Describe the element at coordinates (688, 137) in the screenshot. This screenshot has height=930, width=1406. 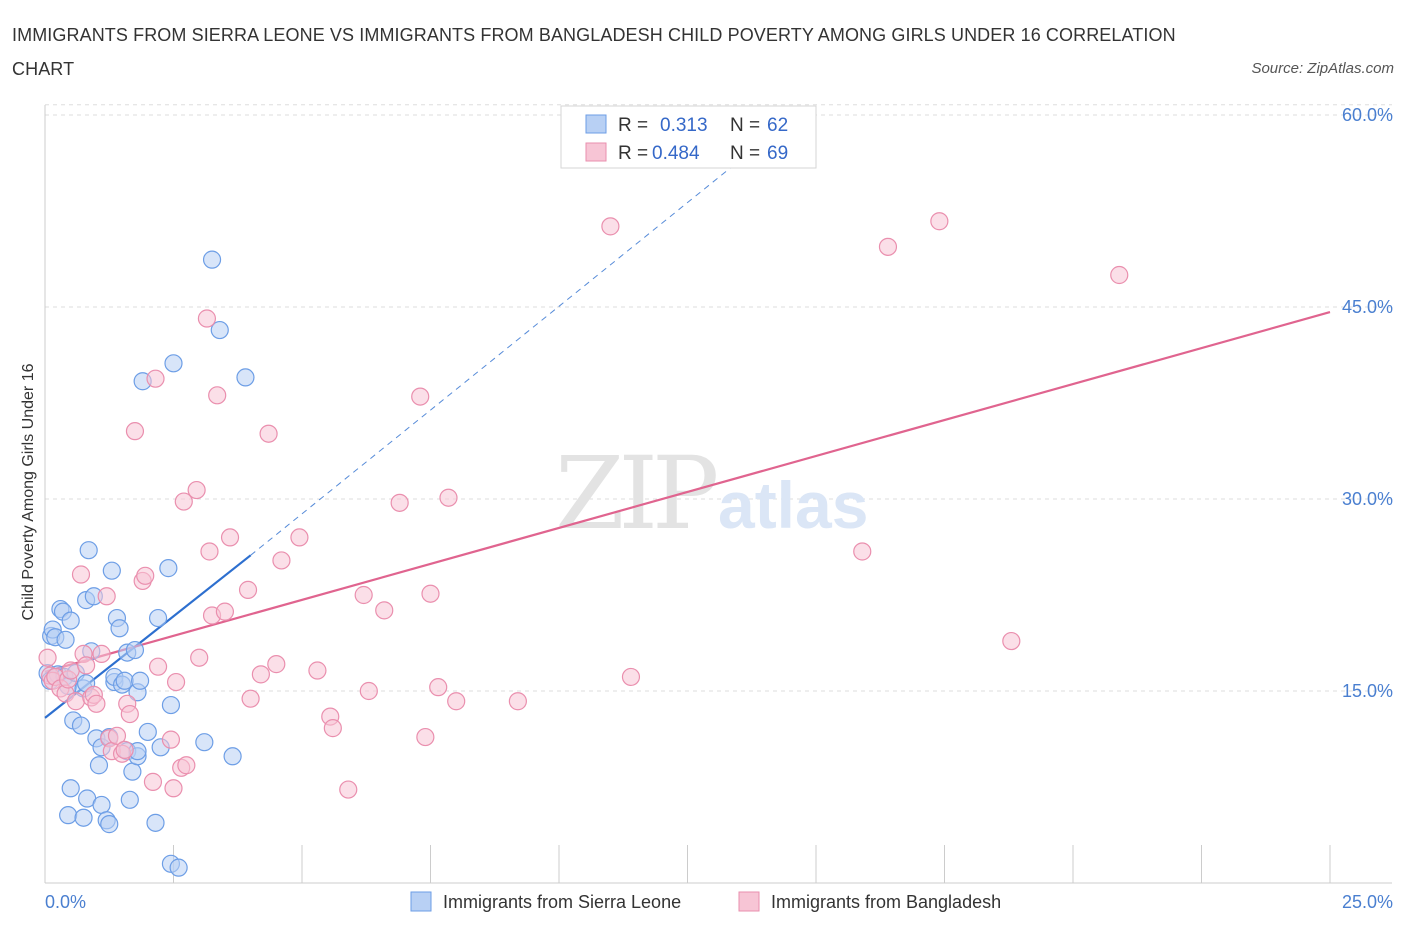
I see `correlation-legend: R = 0.313 N = 62 R = 0.484 N = 69` at that location.